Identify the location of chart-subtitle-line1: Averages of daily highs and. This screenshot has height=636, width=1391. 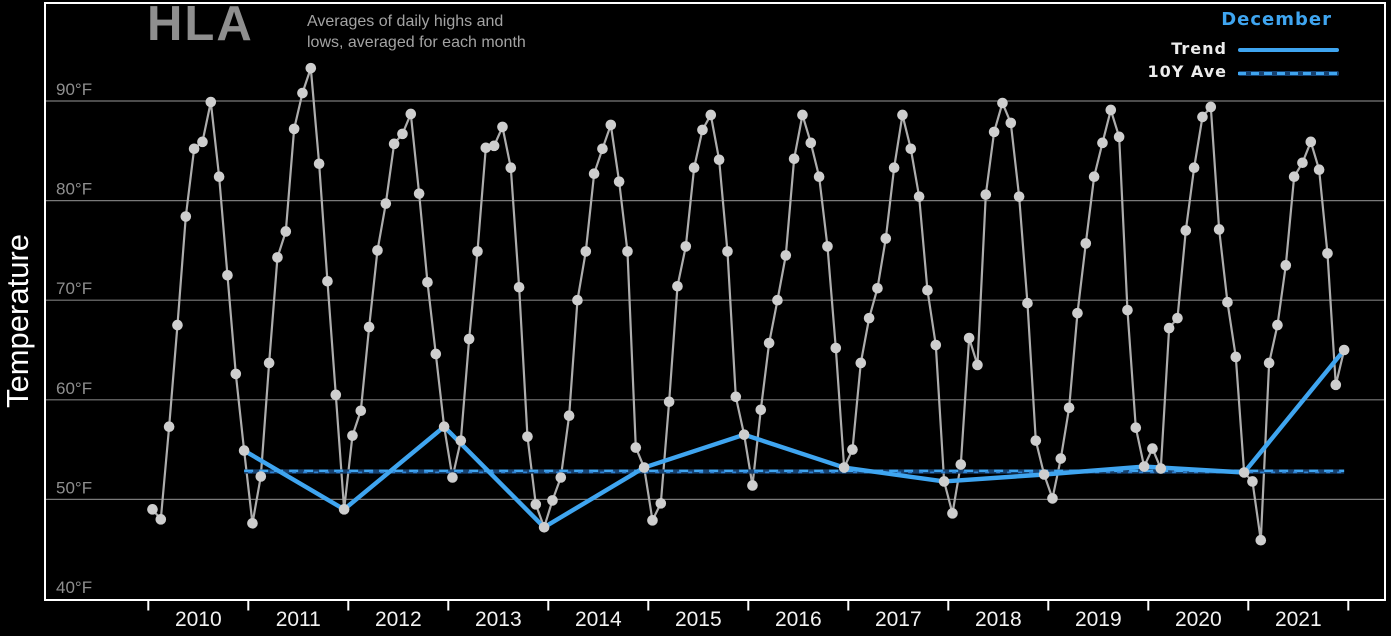
(405, 21).